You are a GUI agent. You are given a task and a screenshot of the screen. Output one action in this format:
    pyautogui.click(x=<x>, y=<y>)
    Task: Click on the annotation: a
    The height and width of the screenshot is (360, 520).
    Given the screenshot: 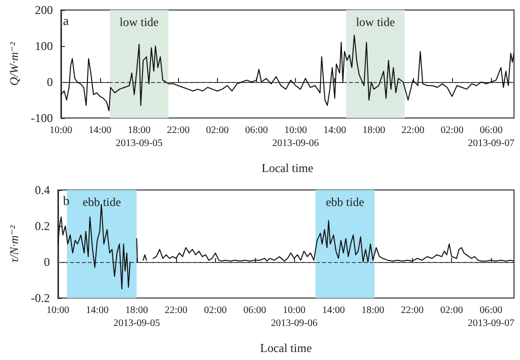 What is the action you would take?
    pyautogui.click(x=66, y=20)
    